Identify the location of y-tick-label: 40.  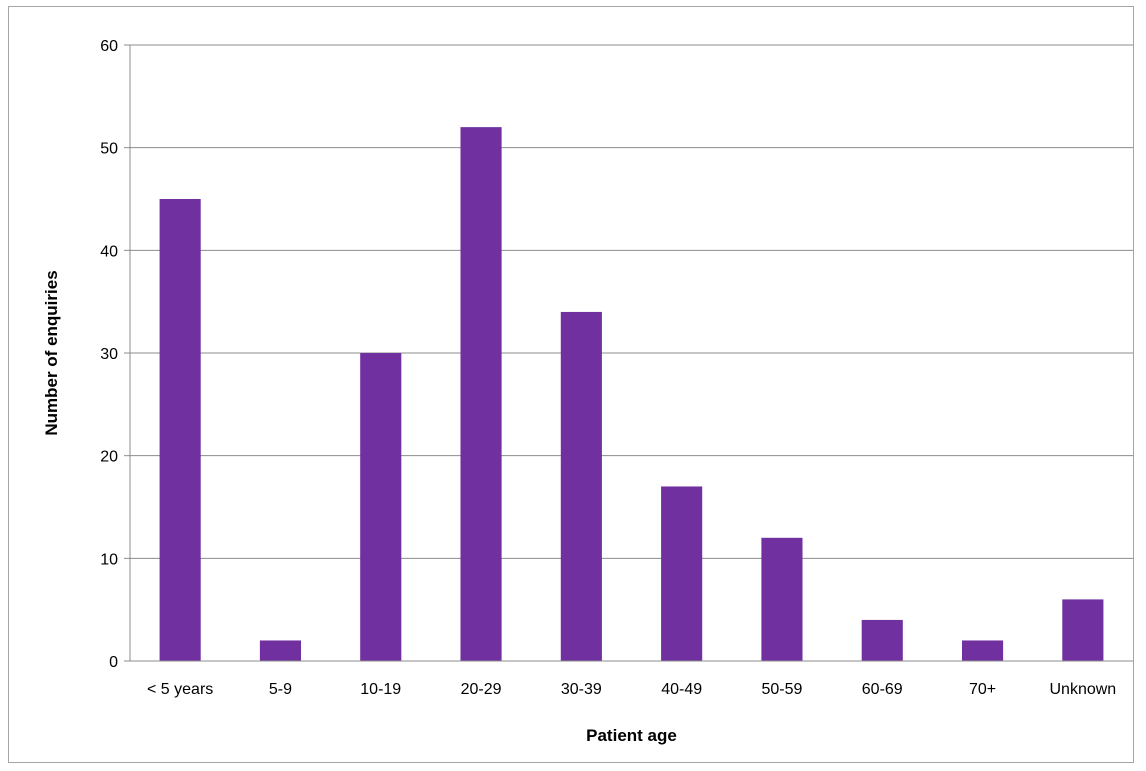
(109, 251).